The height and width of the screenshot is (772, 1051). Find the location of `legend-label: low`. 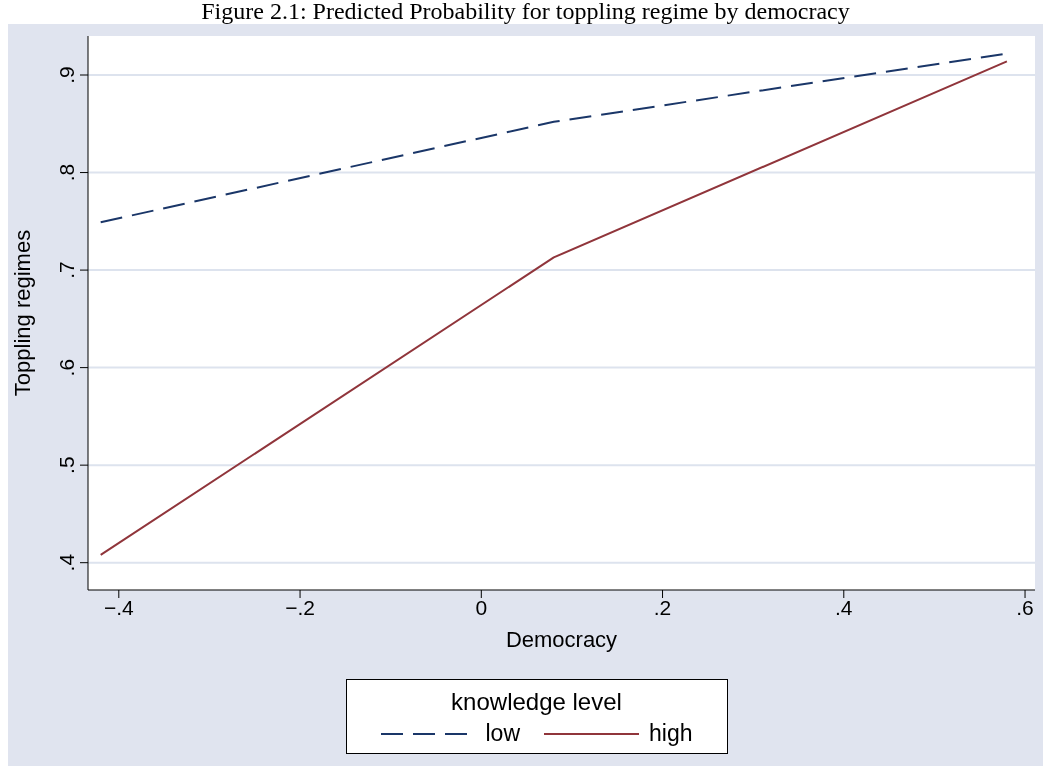

legend-label: low is located at coordinates (503, 733).